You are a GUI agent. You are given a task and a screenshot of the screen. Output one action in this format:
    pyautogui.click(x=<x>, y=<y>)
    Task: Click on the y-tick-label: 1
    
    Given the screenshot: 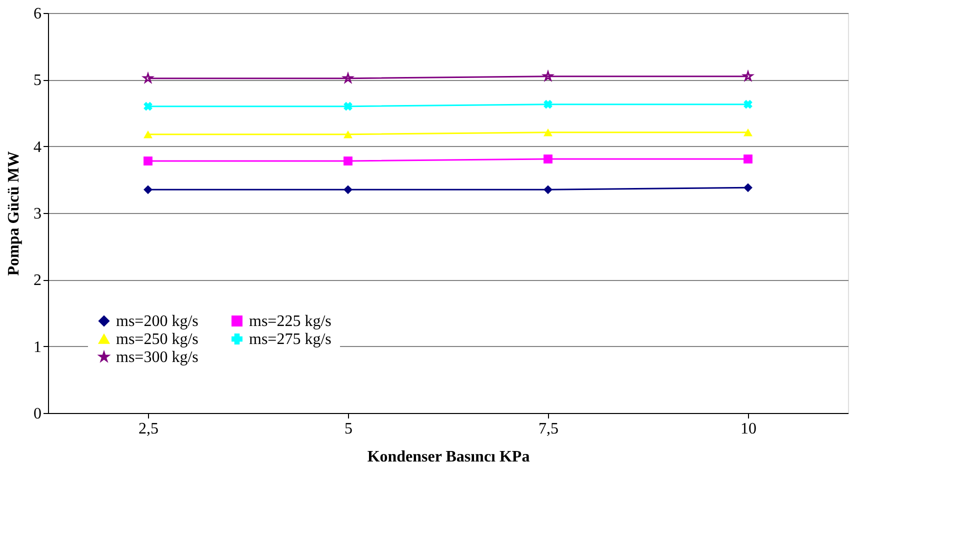 What is the action you would take?
    pyautogui.click(x=38, y=347)
    